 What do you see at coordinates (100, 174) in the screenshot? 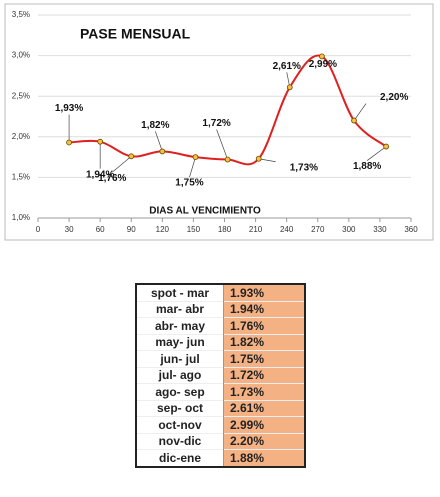
I see `data-label: 1,94%` at bounding box center [100, 174].